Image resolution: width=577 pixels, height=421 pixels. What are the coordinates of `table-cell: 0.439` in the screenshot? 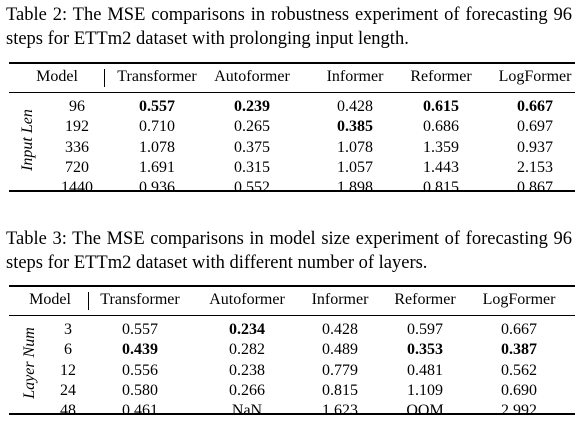 It's located at (140, 350).